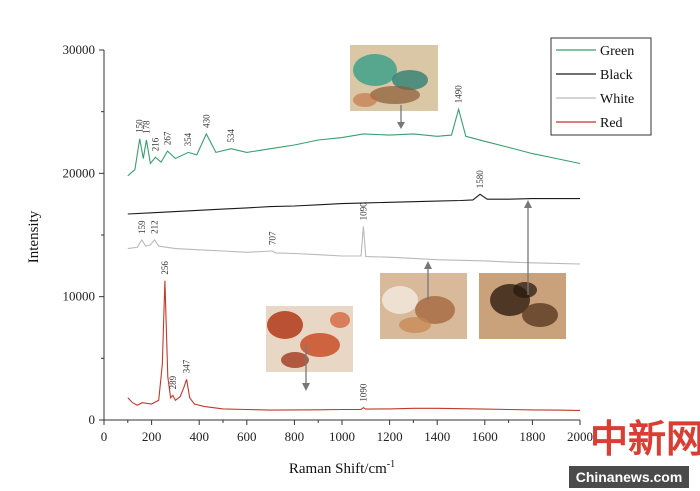 This screenshot has height=491, width=700. I want to click on legend: Green Black White Red, so click(601, 86).